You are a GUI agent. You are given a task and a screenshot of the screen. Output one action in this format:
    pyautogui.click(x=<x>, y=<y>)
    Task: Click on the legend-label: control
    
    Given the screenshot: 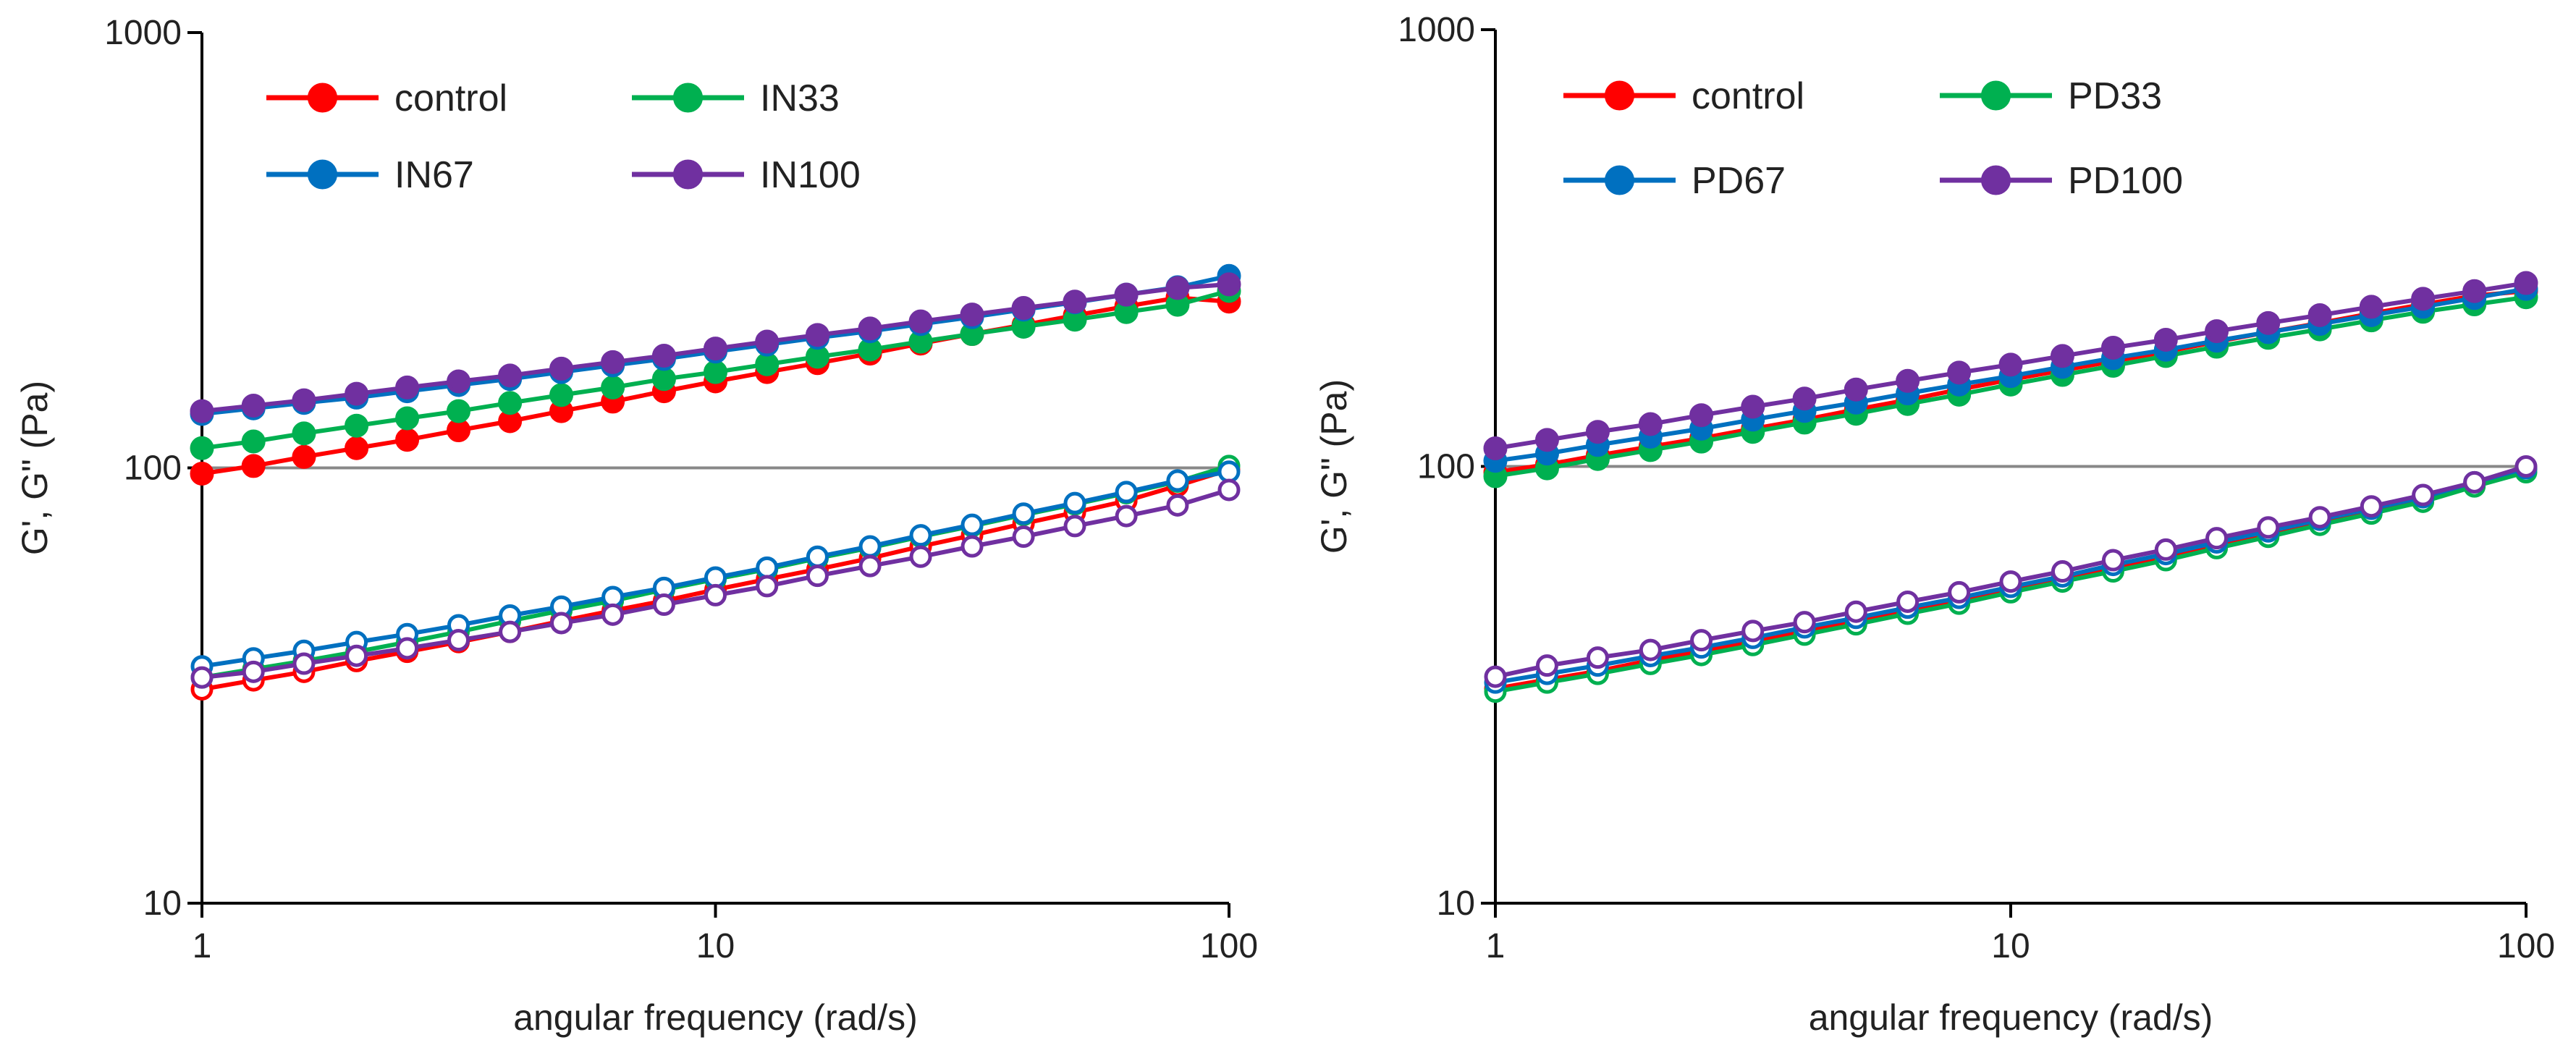 What is the action you would take?
    pyautogui.click(x=450, y=98)
    